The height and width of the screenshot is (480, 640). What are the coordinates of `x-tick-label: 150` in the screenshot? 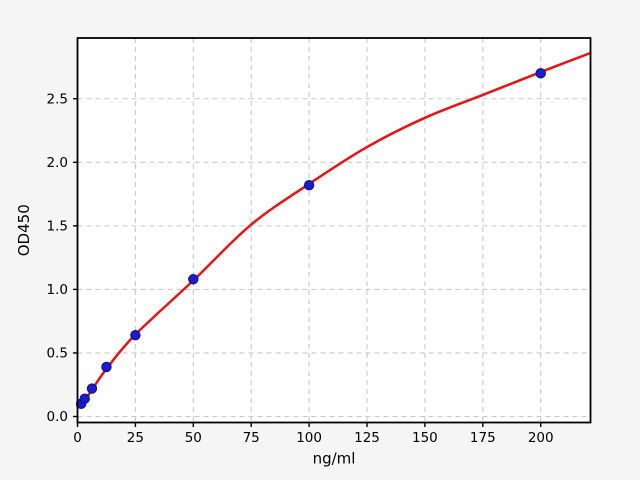 It's located at (425, 438).